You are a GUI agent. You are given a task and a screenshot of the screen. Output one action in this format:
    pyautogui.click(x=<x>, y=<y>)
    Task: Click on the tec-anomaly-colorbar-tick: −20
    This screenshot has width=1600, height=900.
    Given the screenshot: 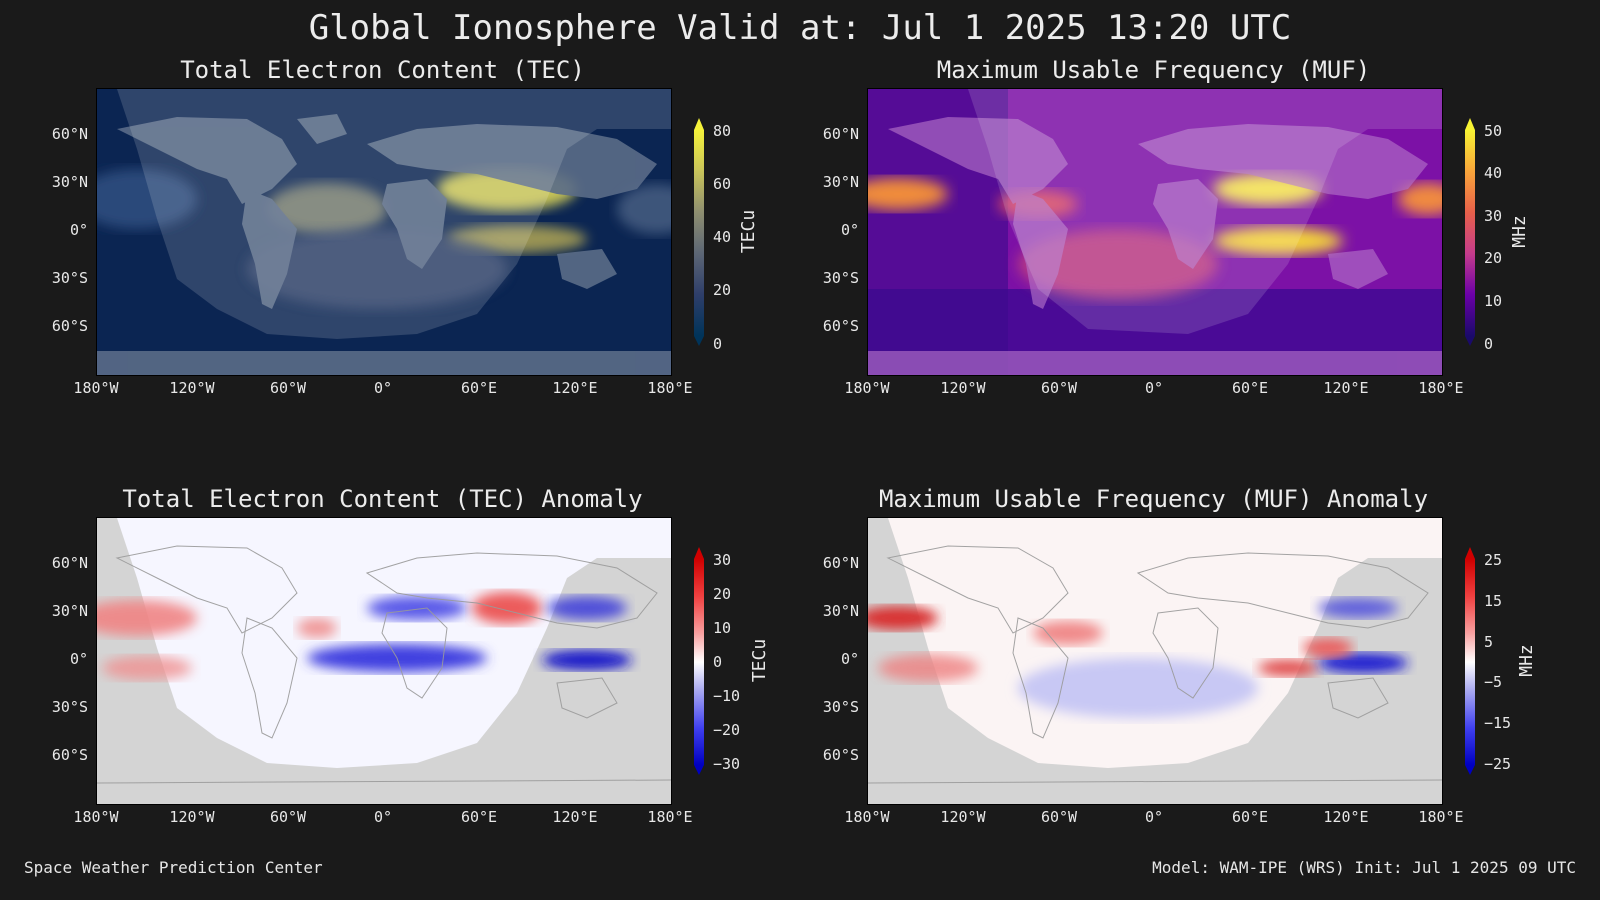 What is the action you would take?
    pyautogui.click(x=727, y=730)
    